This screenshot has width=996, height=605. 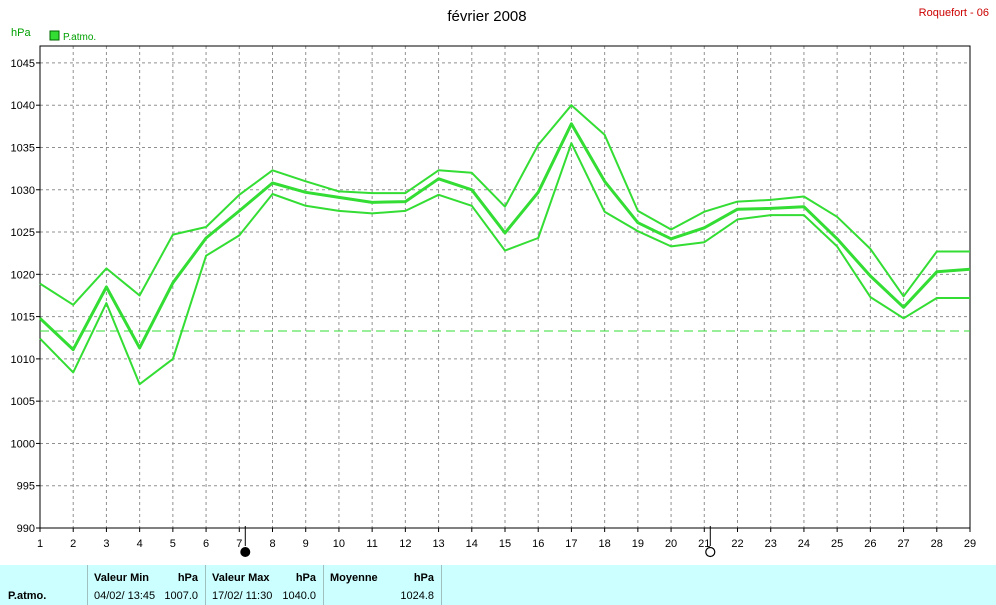 What do you see at coordinates (245, 552) in the screenshot?
I see `new-moon-icon` at bounding box center [245, 552].